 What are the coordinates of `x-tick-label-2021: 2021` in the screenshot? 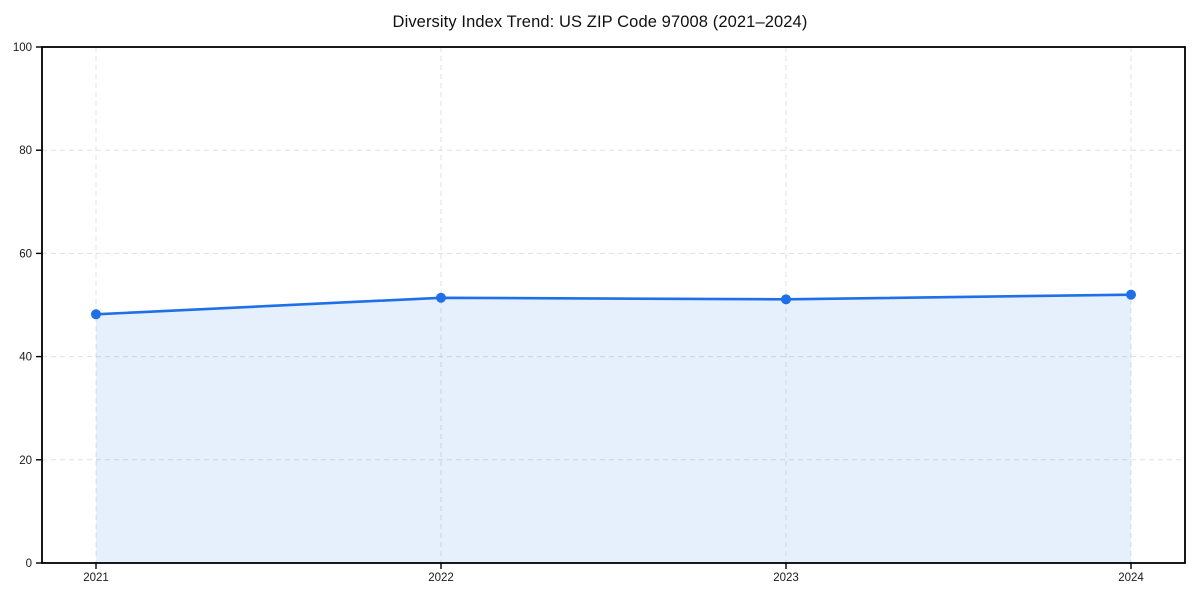 It's located at (96, 578).